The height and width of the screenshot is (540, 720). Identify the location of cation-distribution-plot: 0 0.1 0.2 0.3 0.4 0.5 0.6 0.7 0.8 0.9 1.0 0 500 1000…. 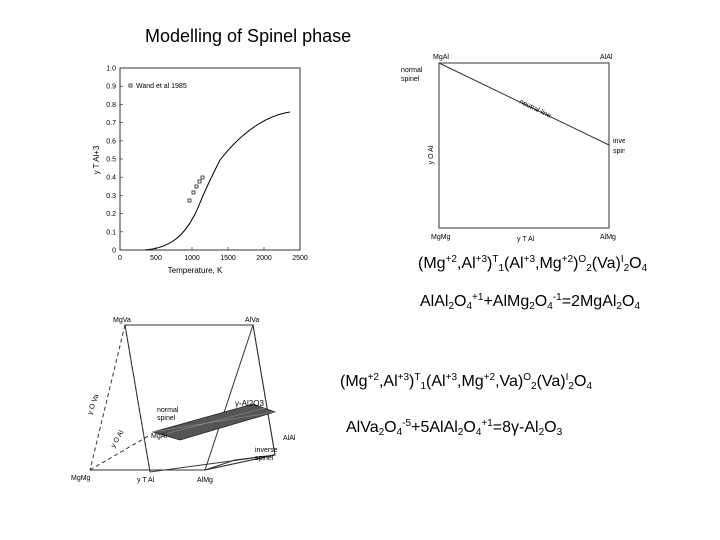
(200, 171).